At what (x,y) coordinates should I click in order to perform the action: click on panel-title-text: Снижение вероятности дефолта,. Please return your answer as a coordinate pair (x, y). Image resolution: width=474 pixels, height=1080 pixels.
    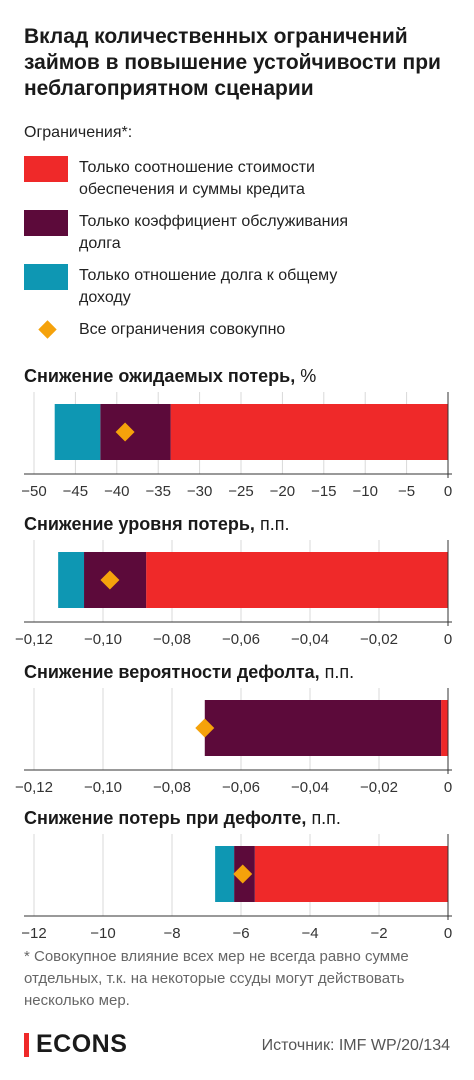
    Looking at the image, I should click on (172, 672).